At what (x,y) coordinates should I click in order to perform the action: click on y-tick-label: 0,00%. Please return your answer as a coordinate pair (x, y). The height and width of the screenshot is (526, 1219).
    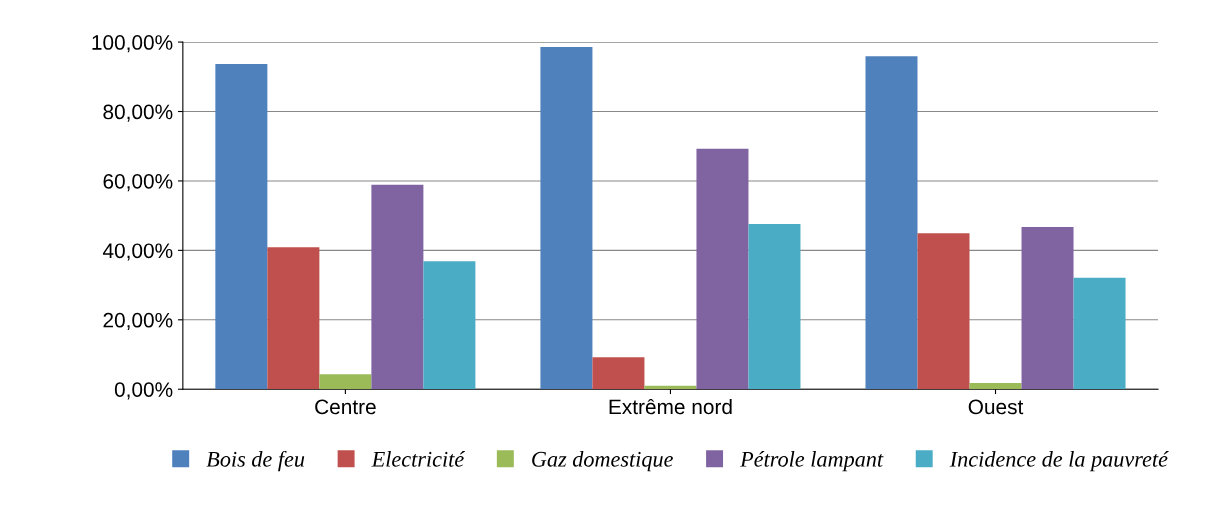
    Looking at the image, I should click on (143, 391).